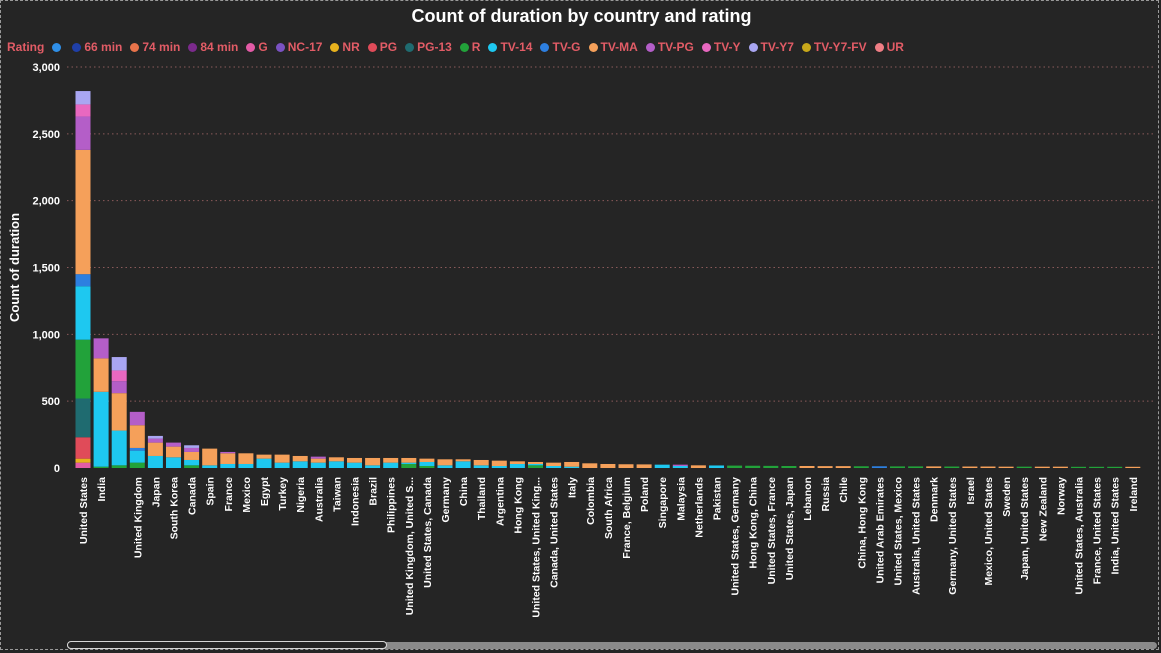 Image resolution: width=1161 pixels, height=653 pixels. I want to click on x-tick-label: United States, Canada, so click(428, 532).